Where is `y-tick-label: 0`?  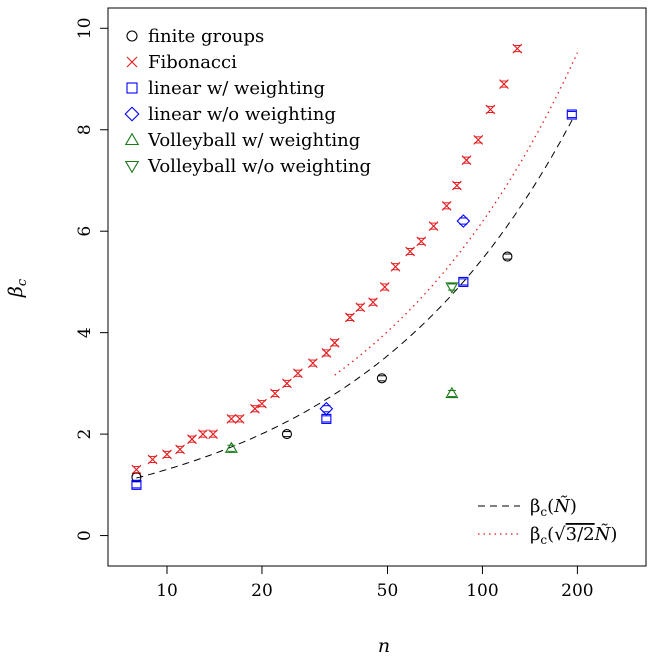
y-tick-label: 0 is located at coordinates (85, 535).